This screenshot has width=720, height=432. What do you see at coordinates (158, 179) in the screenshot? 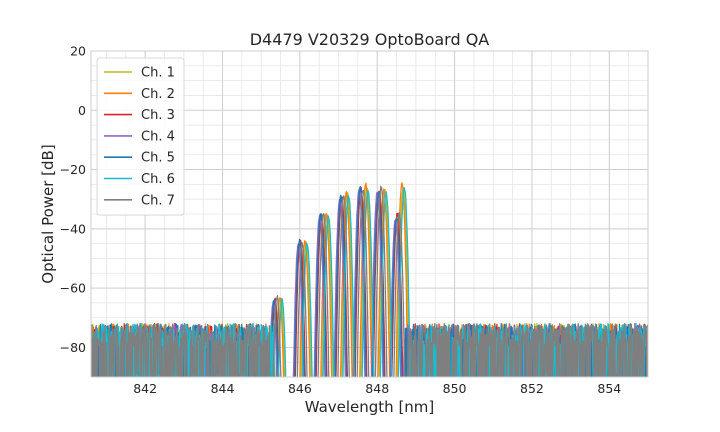
I see `legend-label: Ch. 6` at bounding box center [158, 179].